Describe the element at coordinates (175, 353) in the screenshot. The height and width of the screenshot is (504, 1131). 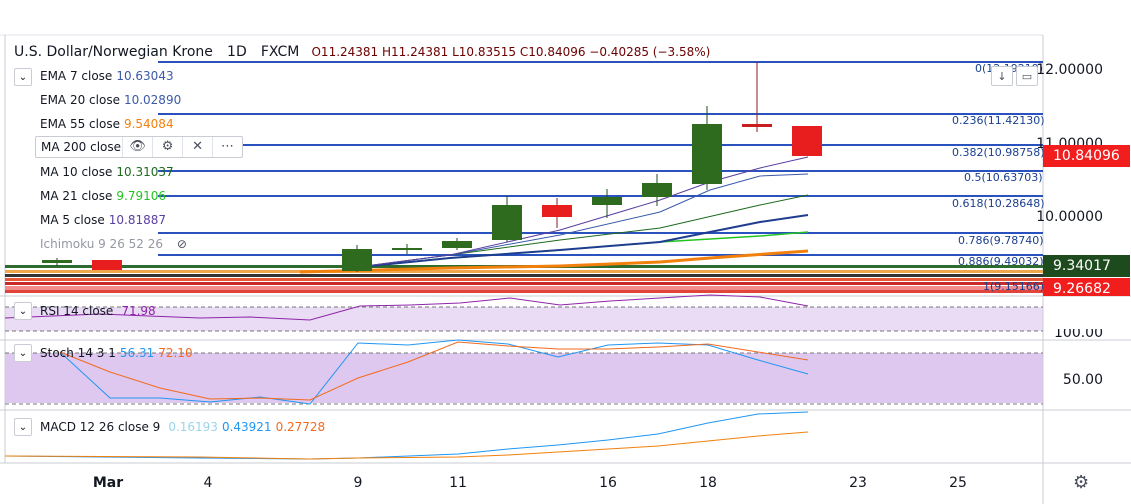
I see `stoch-d-value: 72.10` at that location.